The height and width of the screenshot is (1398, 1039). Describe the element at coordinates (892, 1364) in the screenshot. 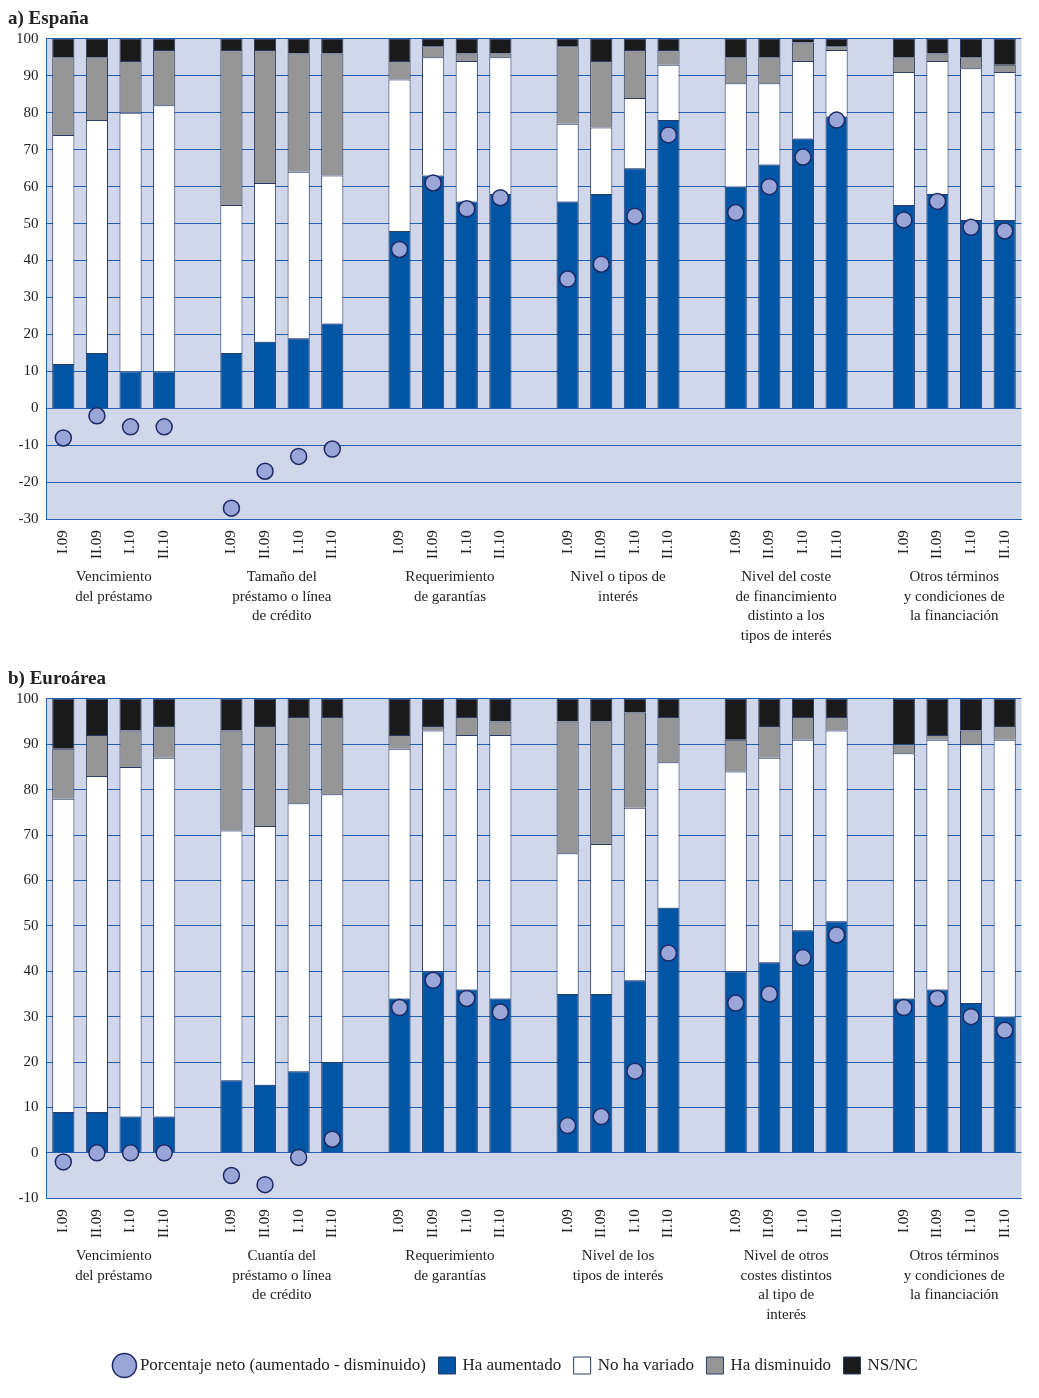

I see `legend-label: NS/NC` at that location.